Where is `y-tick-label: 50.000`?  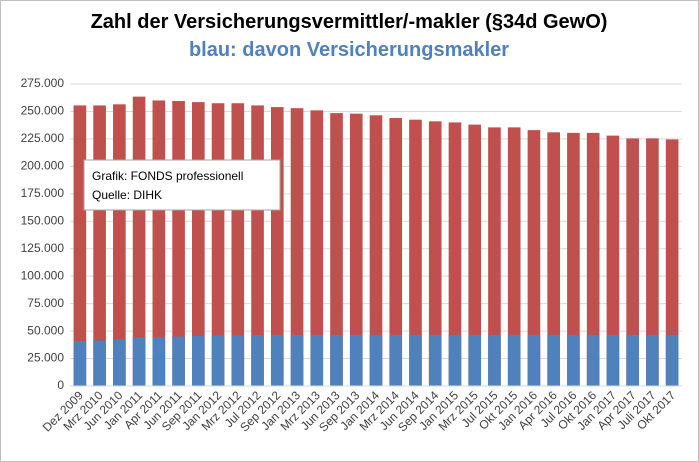
y-tick-label: 50.000 is located at coordinates (45, 330).